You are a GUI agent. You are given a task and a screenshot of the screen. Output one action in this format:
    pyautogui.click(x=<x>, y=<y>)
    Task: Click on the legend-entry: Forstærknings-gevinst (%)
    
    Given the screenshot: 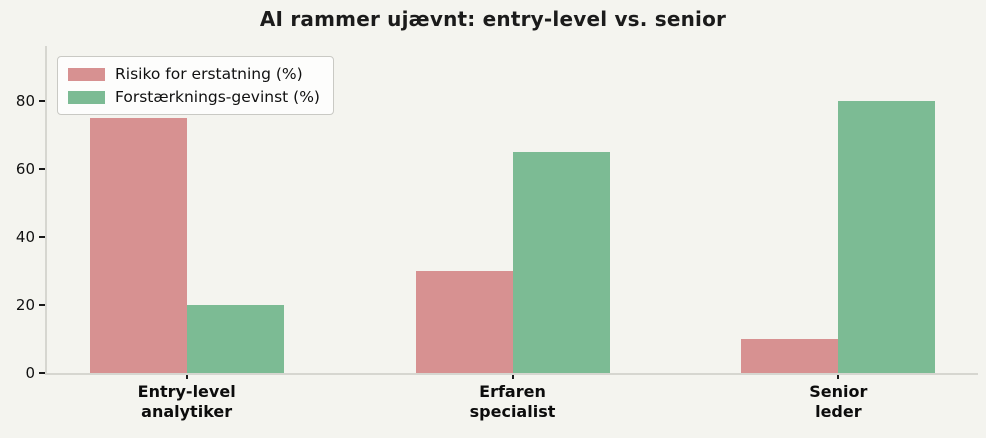 What is the action you would take?
    pyautogui.click(x=194, y=97)
    